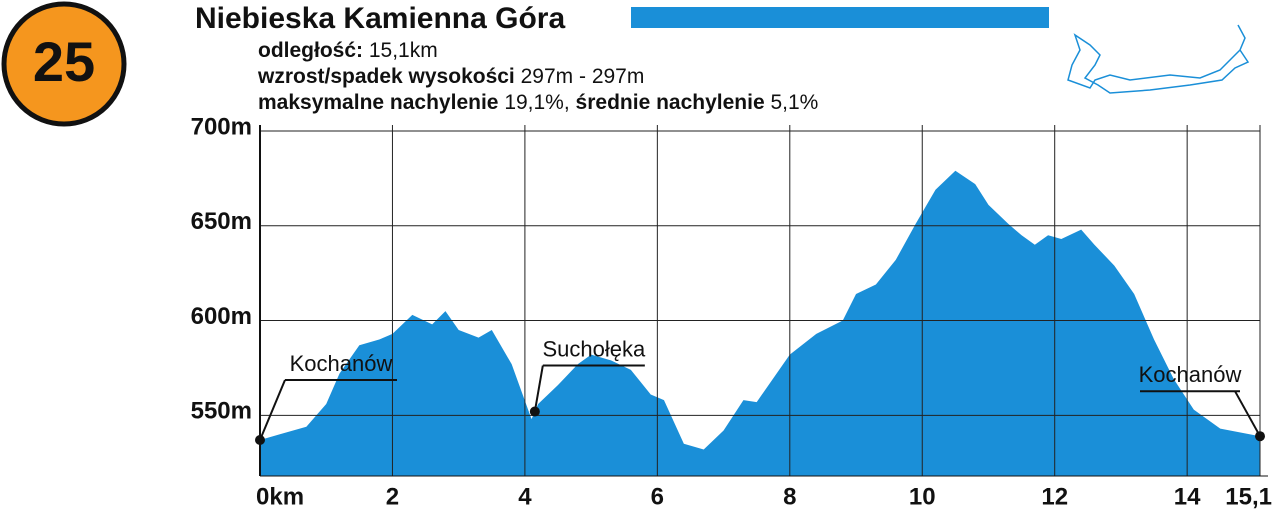 This screenshot has width=1272, height=522. Describe the element at coordinates (794, 102) in the screenshot. I see `info-value: 5,1%` at that location.